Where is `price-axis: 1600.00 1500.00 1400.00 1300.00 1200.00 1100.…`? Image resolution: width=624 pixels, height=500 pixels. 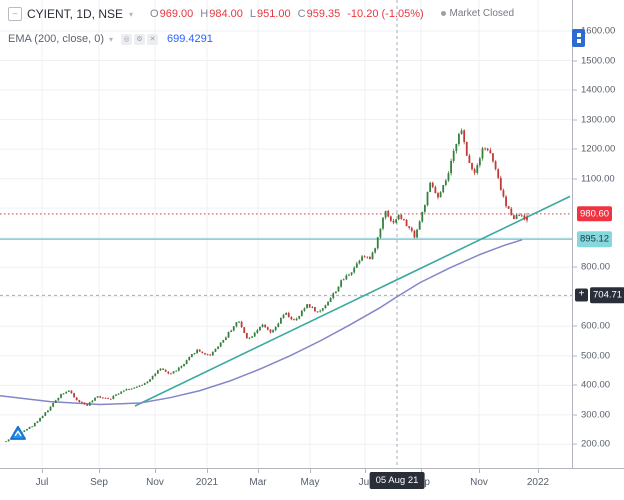 price-axis: 1600.00 1500.00 1400.00 1300.00 1200.00 1100.… is located at coordinates (598, 234).